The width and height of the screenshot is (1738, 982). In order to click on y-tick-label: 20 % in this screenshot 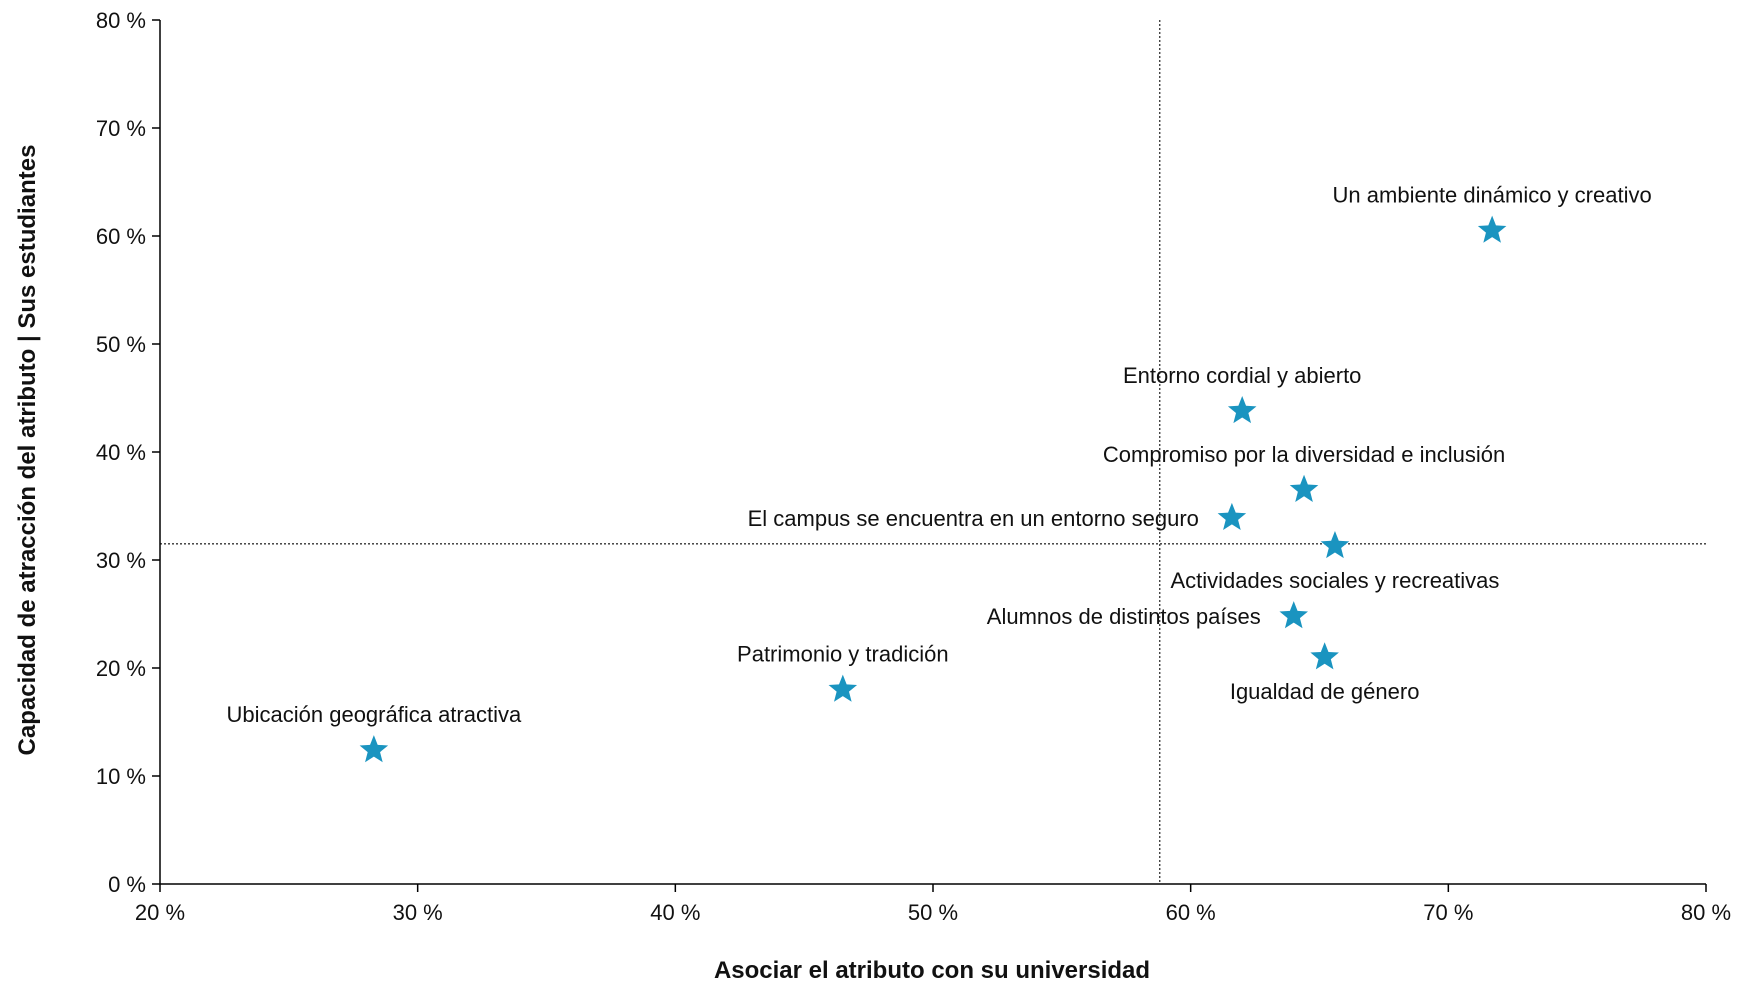, I will do `click(121, 668)`.